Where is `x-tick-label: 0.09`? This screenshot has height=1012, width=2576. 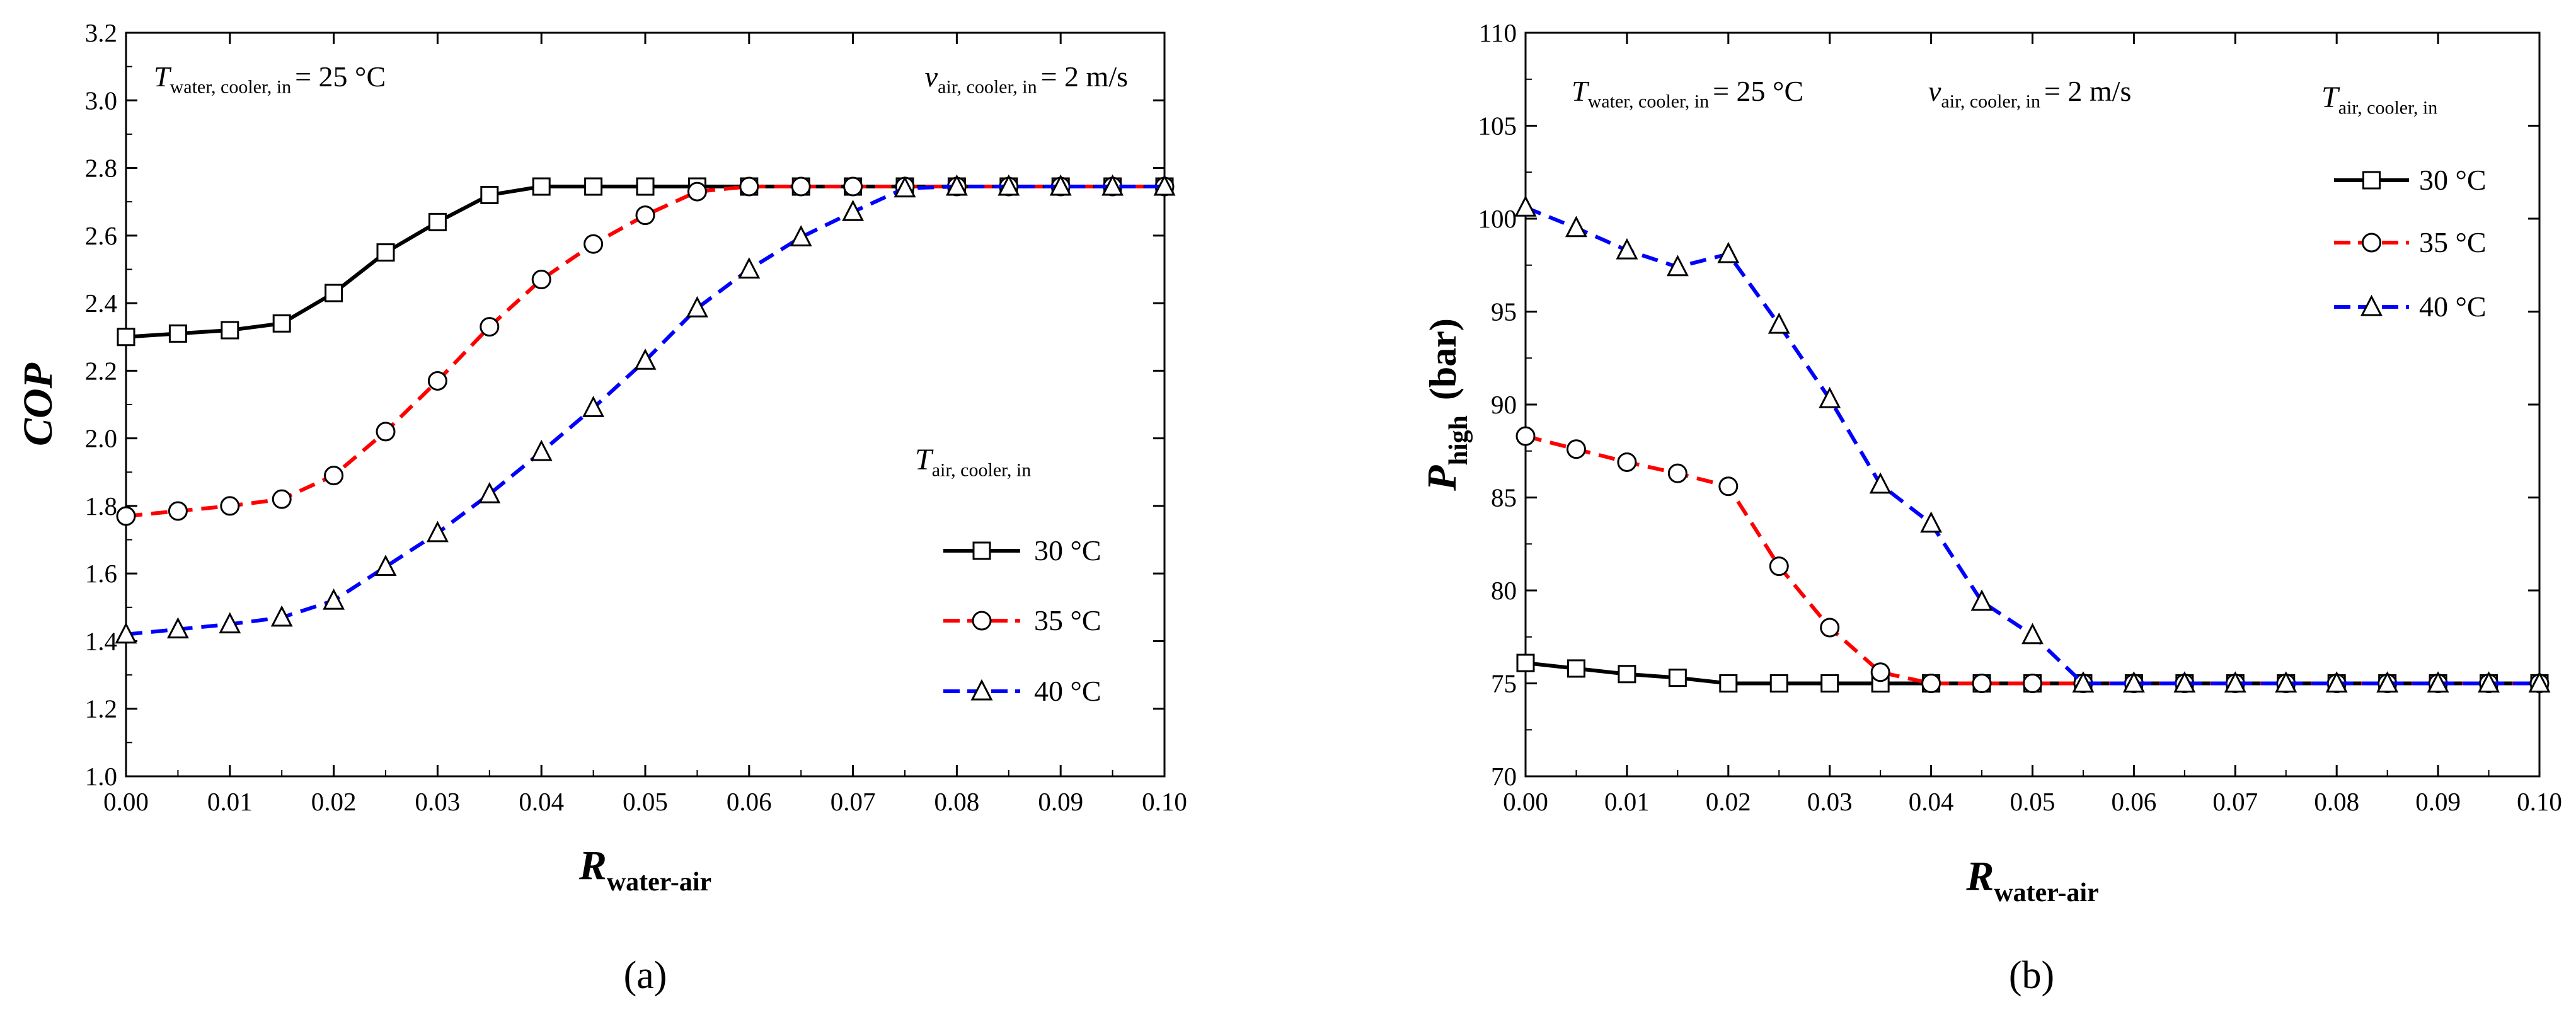
x-tick-label: 0.09 is located at coordinates (1060, 801).